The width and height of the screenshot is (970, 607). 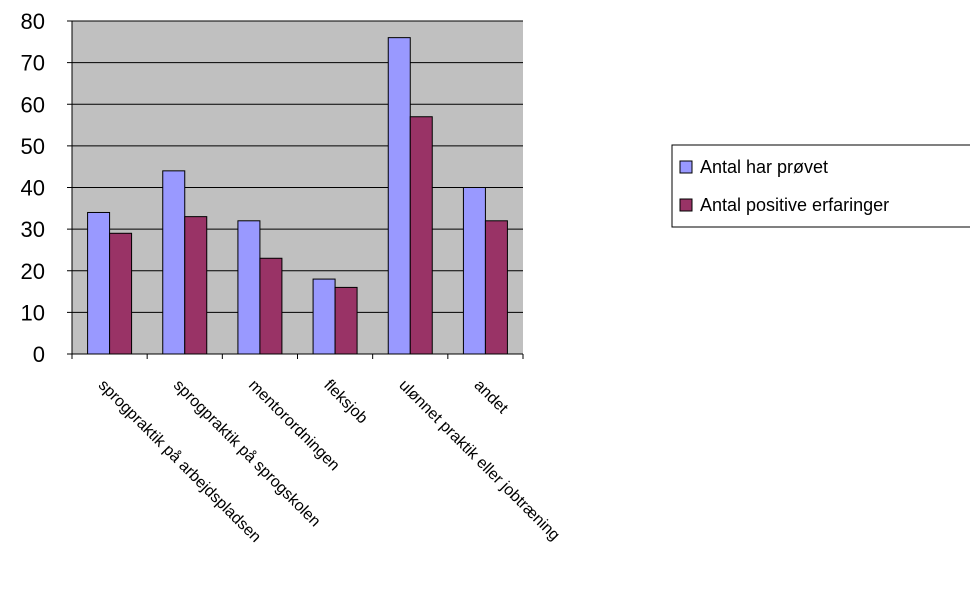 I want to click on y-tick-label: 50, so click(x=33, y=146).